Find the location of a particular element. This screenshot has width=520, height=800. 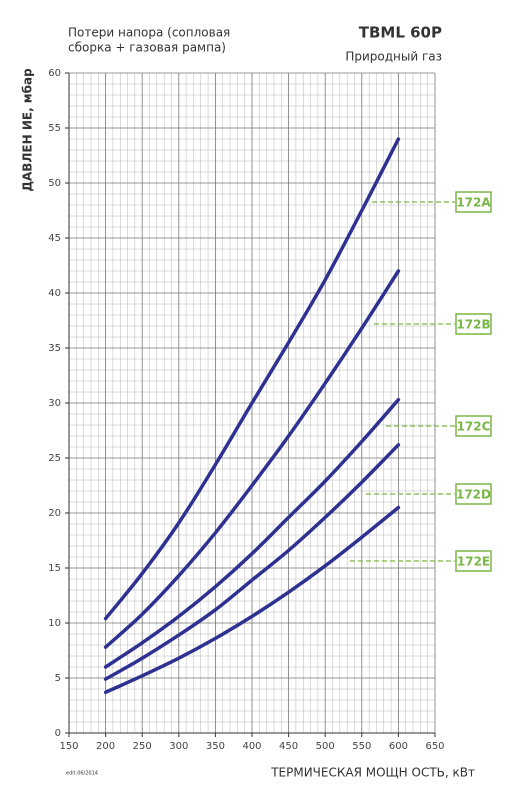

y-axis-label: ДАВЛЕН ИЕ, мбар is located at coordinates (28, 130).